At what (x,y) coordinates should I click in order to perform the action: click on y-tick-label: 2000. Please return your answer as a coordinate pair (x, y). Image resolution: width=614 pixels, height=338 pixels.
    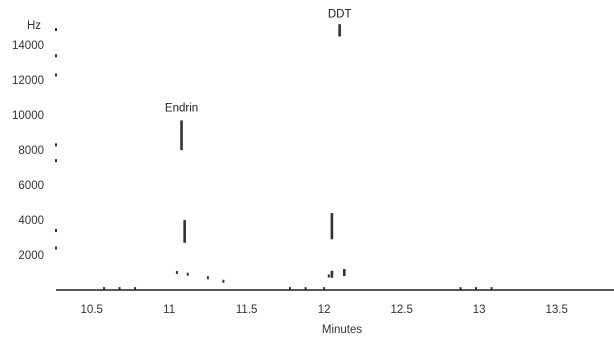
    Looking at the image, I should click on (31, 256).